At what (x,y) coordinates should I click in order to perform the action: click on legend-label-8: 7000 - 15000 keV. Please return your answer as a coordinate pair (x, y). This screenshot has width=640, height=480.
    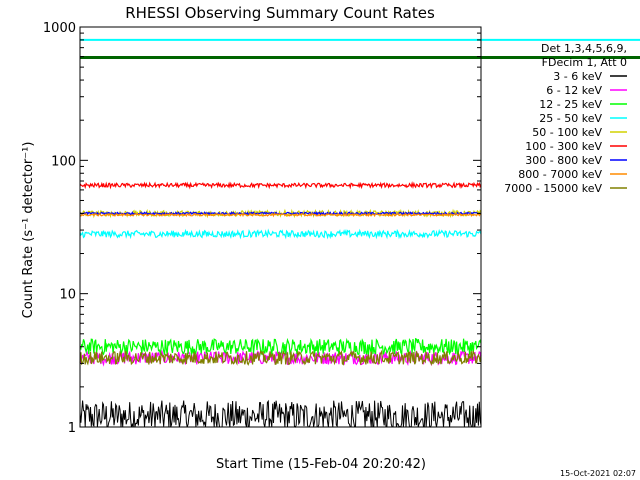
    Looking at the image, I should click on (553, 188).